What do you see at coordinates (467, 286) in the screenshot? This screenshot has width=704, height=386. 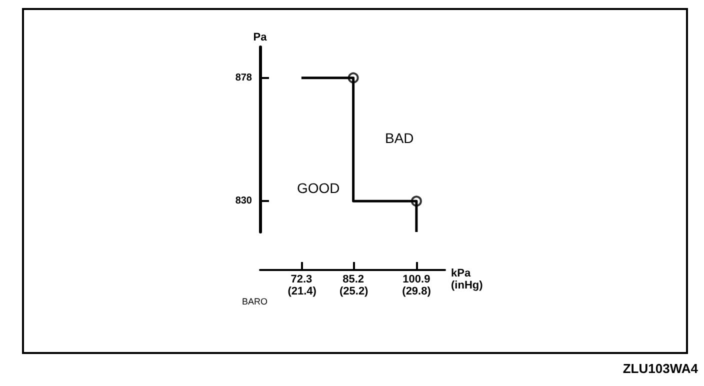 I see `x2-axis-title: (inHg)` at bounding box center [467, 286].